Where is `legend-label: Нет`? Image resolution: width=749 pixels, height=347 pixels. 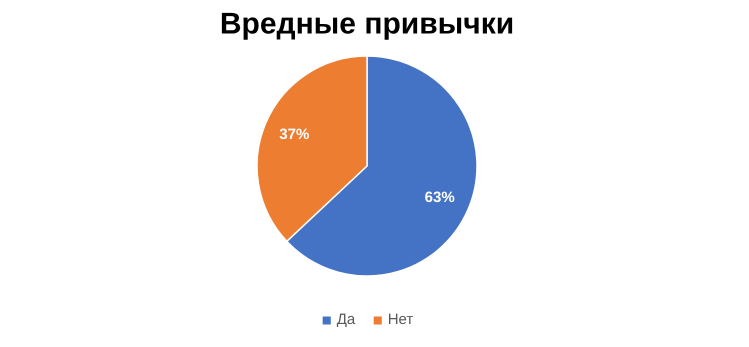 legend-label: Нет is located at coordinates (401, 319).